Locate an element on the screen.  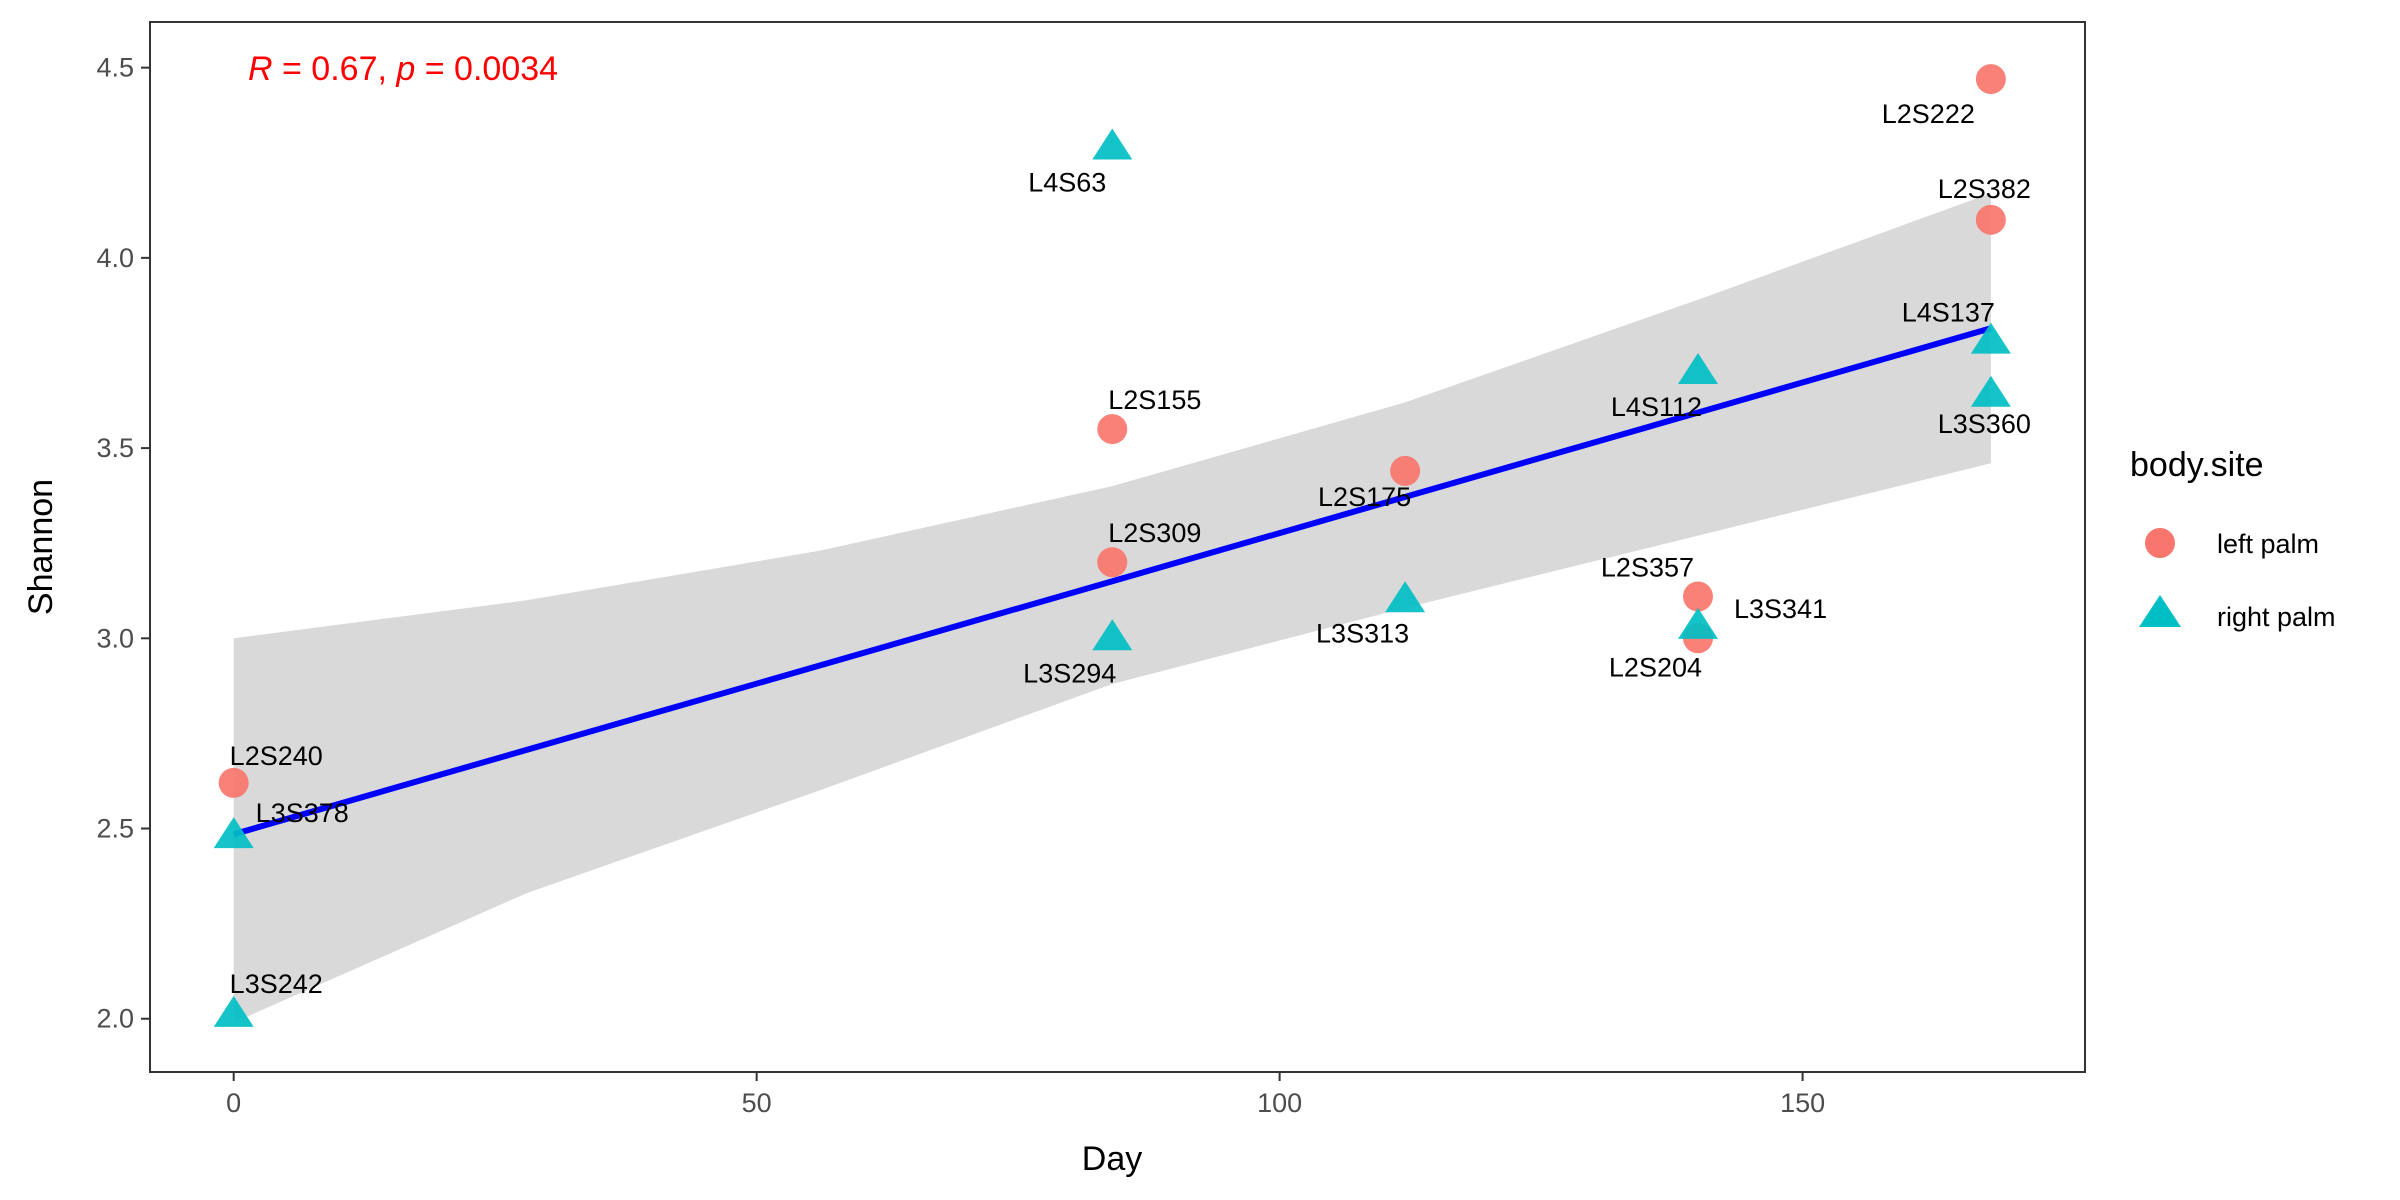
point-L2S382 is located at coordinates (1990, 219).